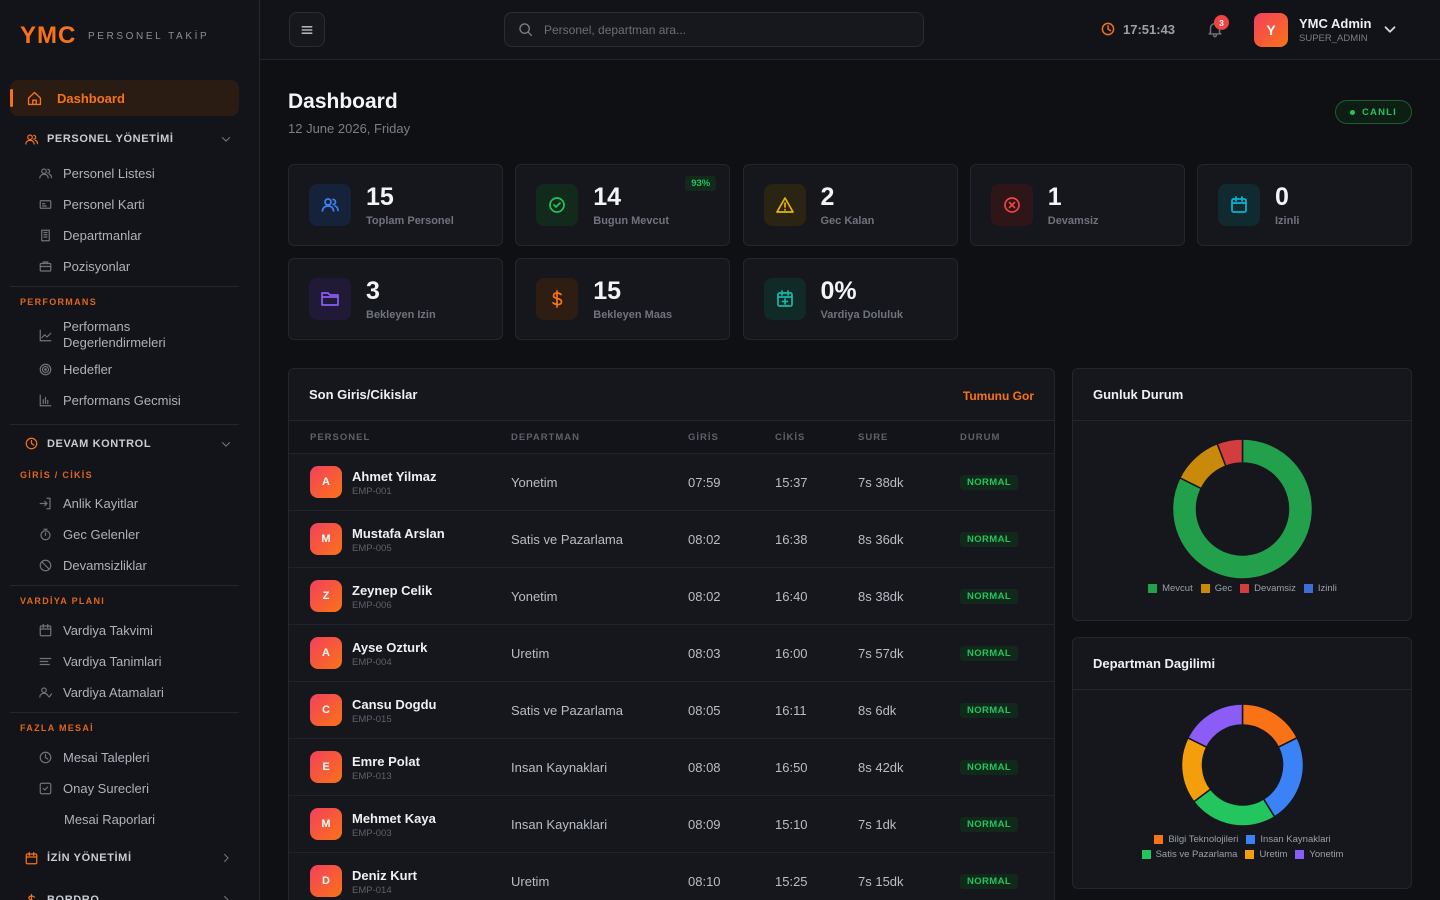 The image size is (1440, 900). I want to click on user-avatar: Y, so click(1271, 30).